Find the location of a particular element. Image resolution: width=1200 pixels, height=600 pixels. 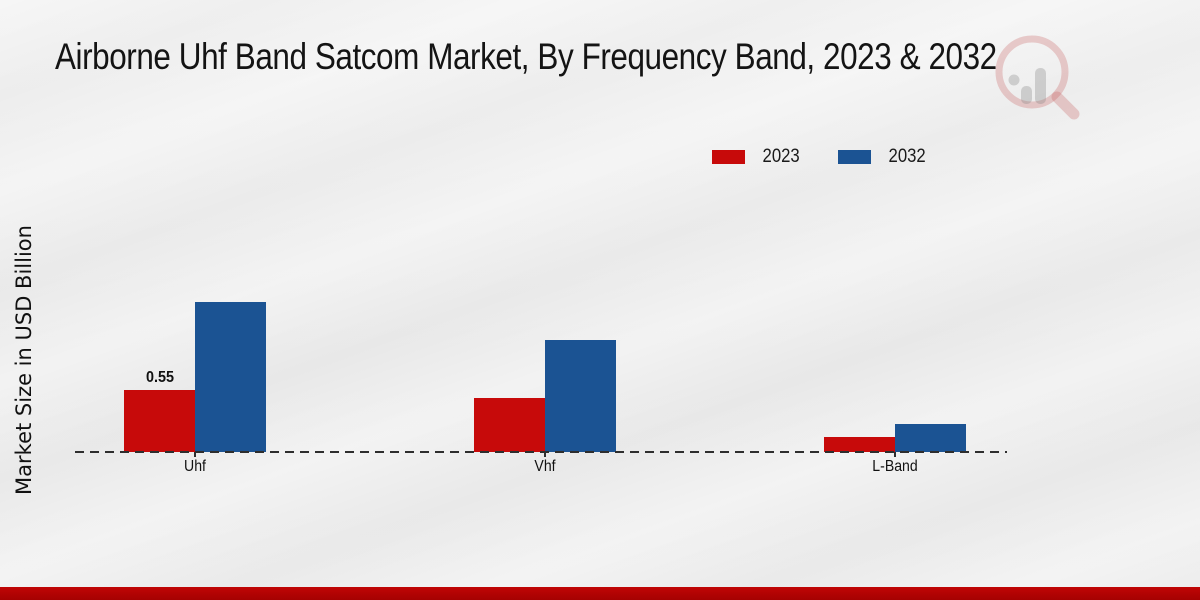

legend-item-2023: 2023 is located at coordinates (757, 157).